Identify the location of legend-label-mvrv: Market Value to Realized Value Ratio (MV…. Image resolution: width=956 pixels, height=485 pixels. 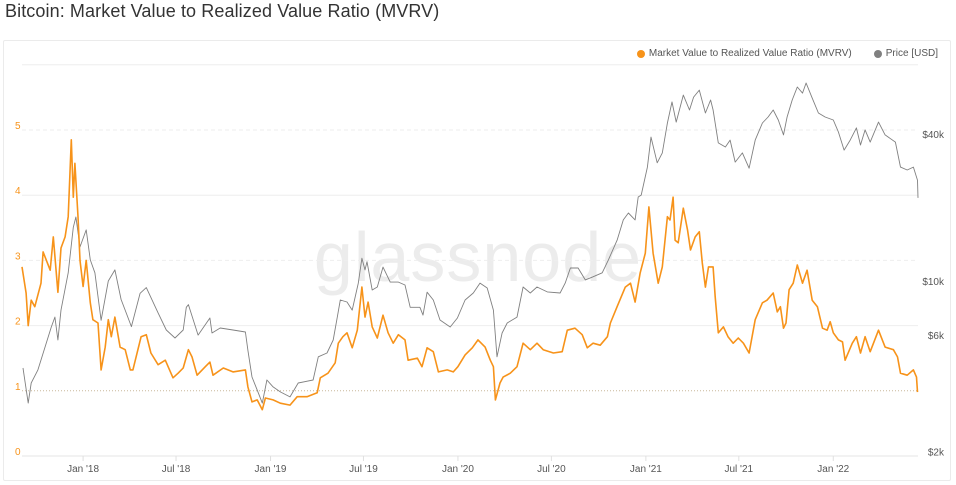
(750, 53).